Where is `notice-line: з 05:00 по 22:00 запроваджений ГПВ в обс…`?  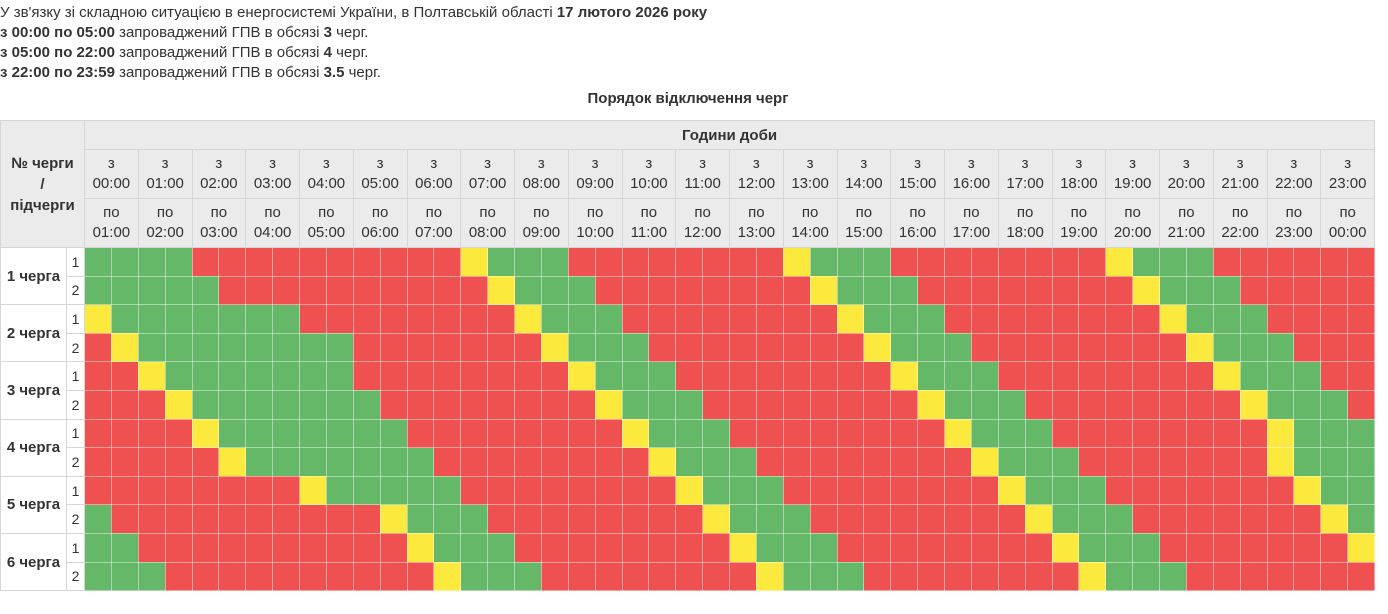
notice-line: з 05:00 по 22:00 запроваджений ГПВ в обс… is located at coordinates (353, 53).